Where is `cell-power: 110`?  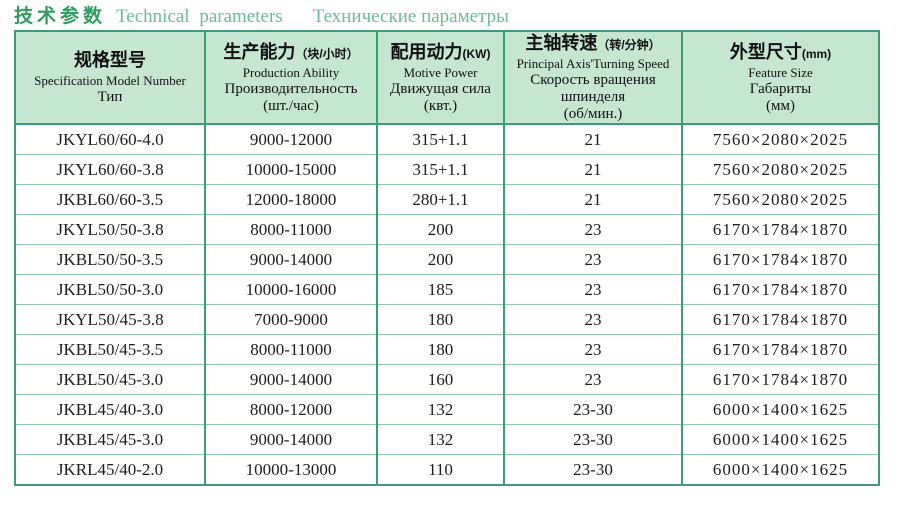 cell-power: 110 is located at coordinates (440, 469).